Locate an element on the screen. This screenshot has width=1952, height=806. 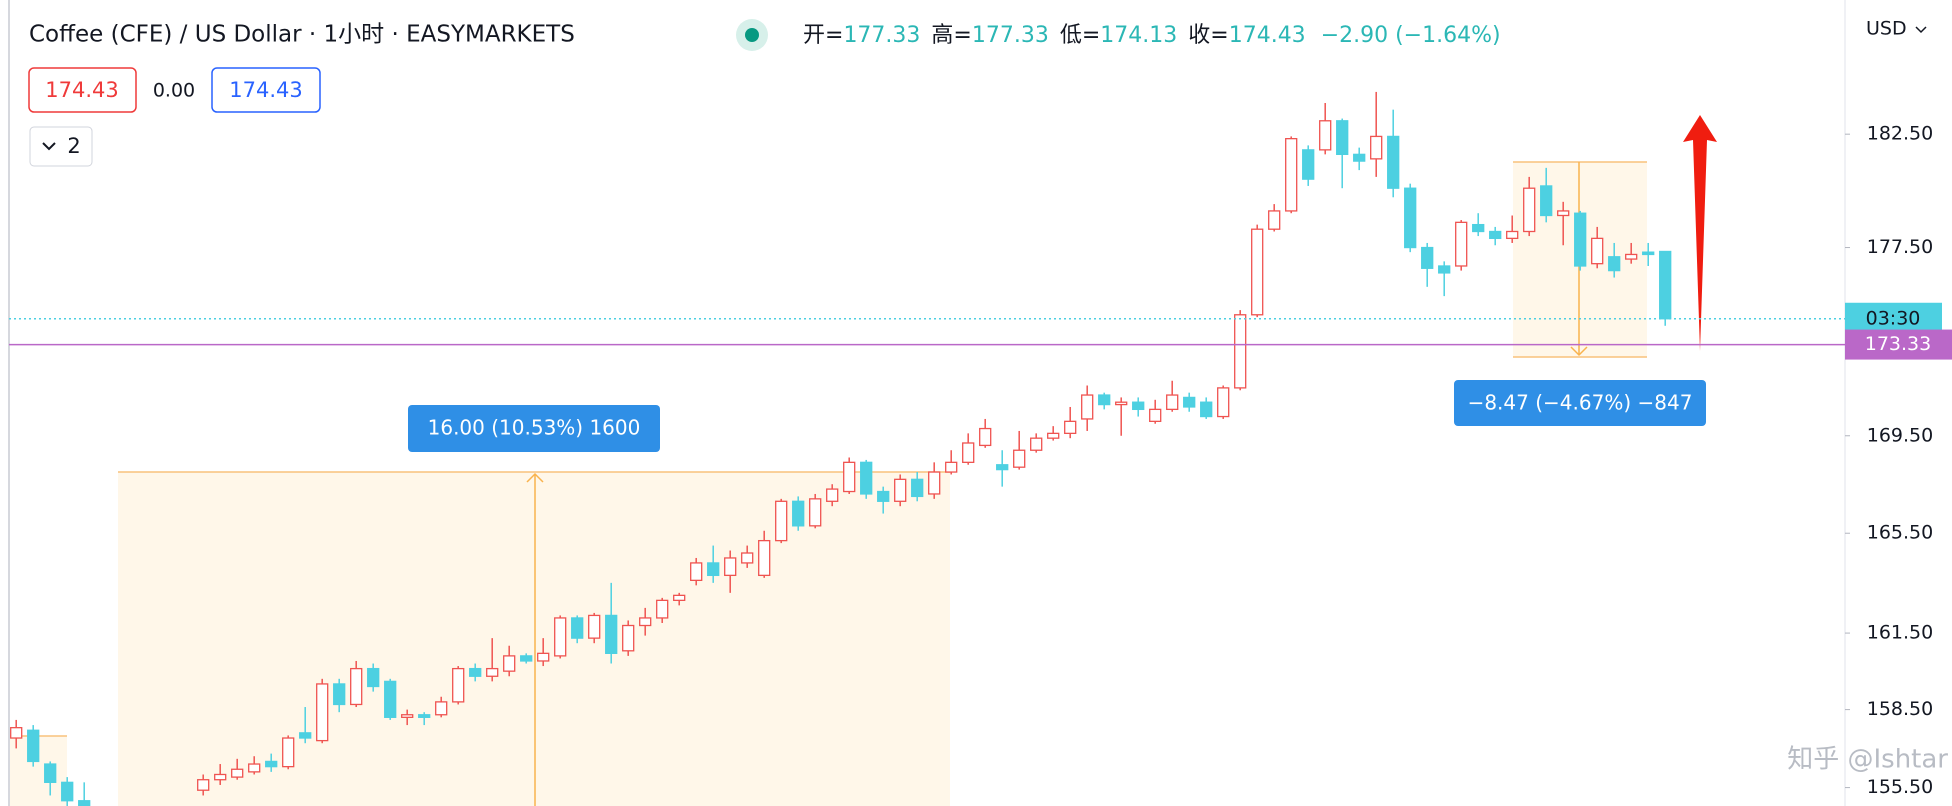
currency: USD is located at coordinates (1886, 29).